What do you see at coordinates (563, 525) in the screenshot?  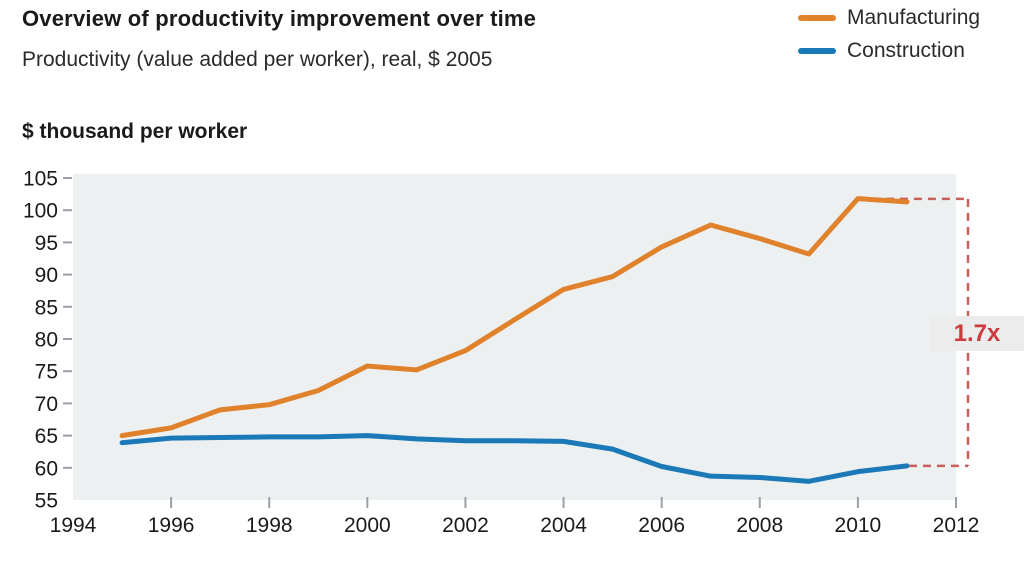 I see `x-tick-label: 2004` at bounding box center [563, 525].